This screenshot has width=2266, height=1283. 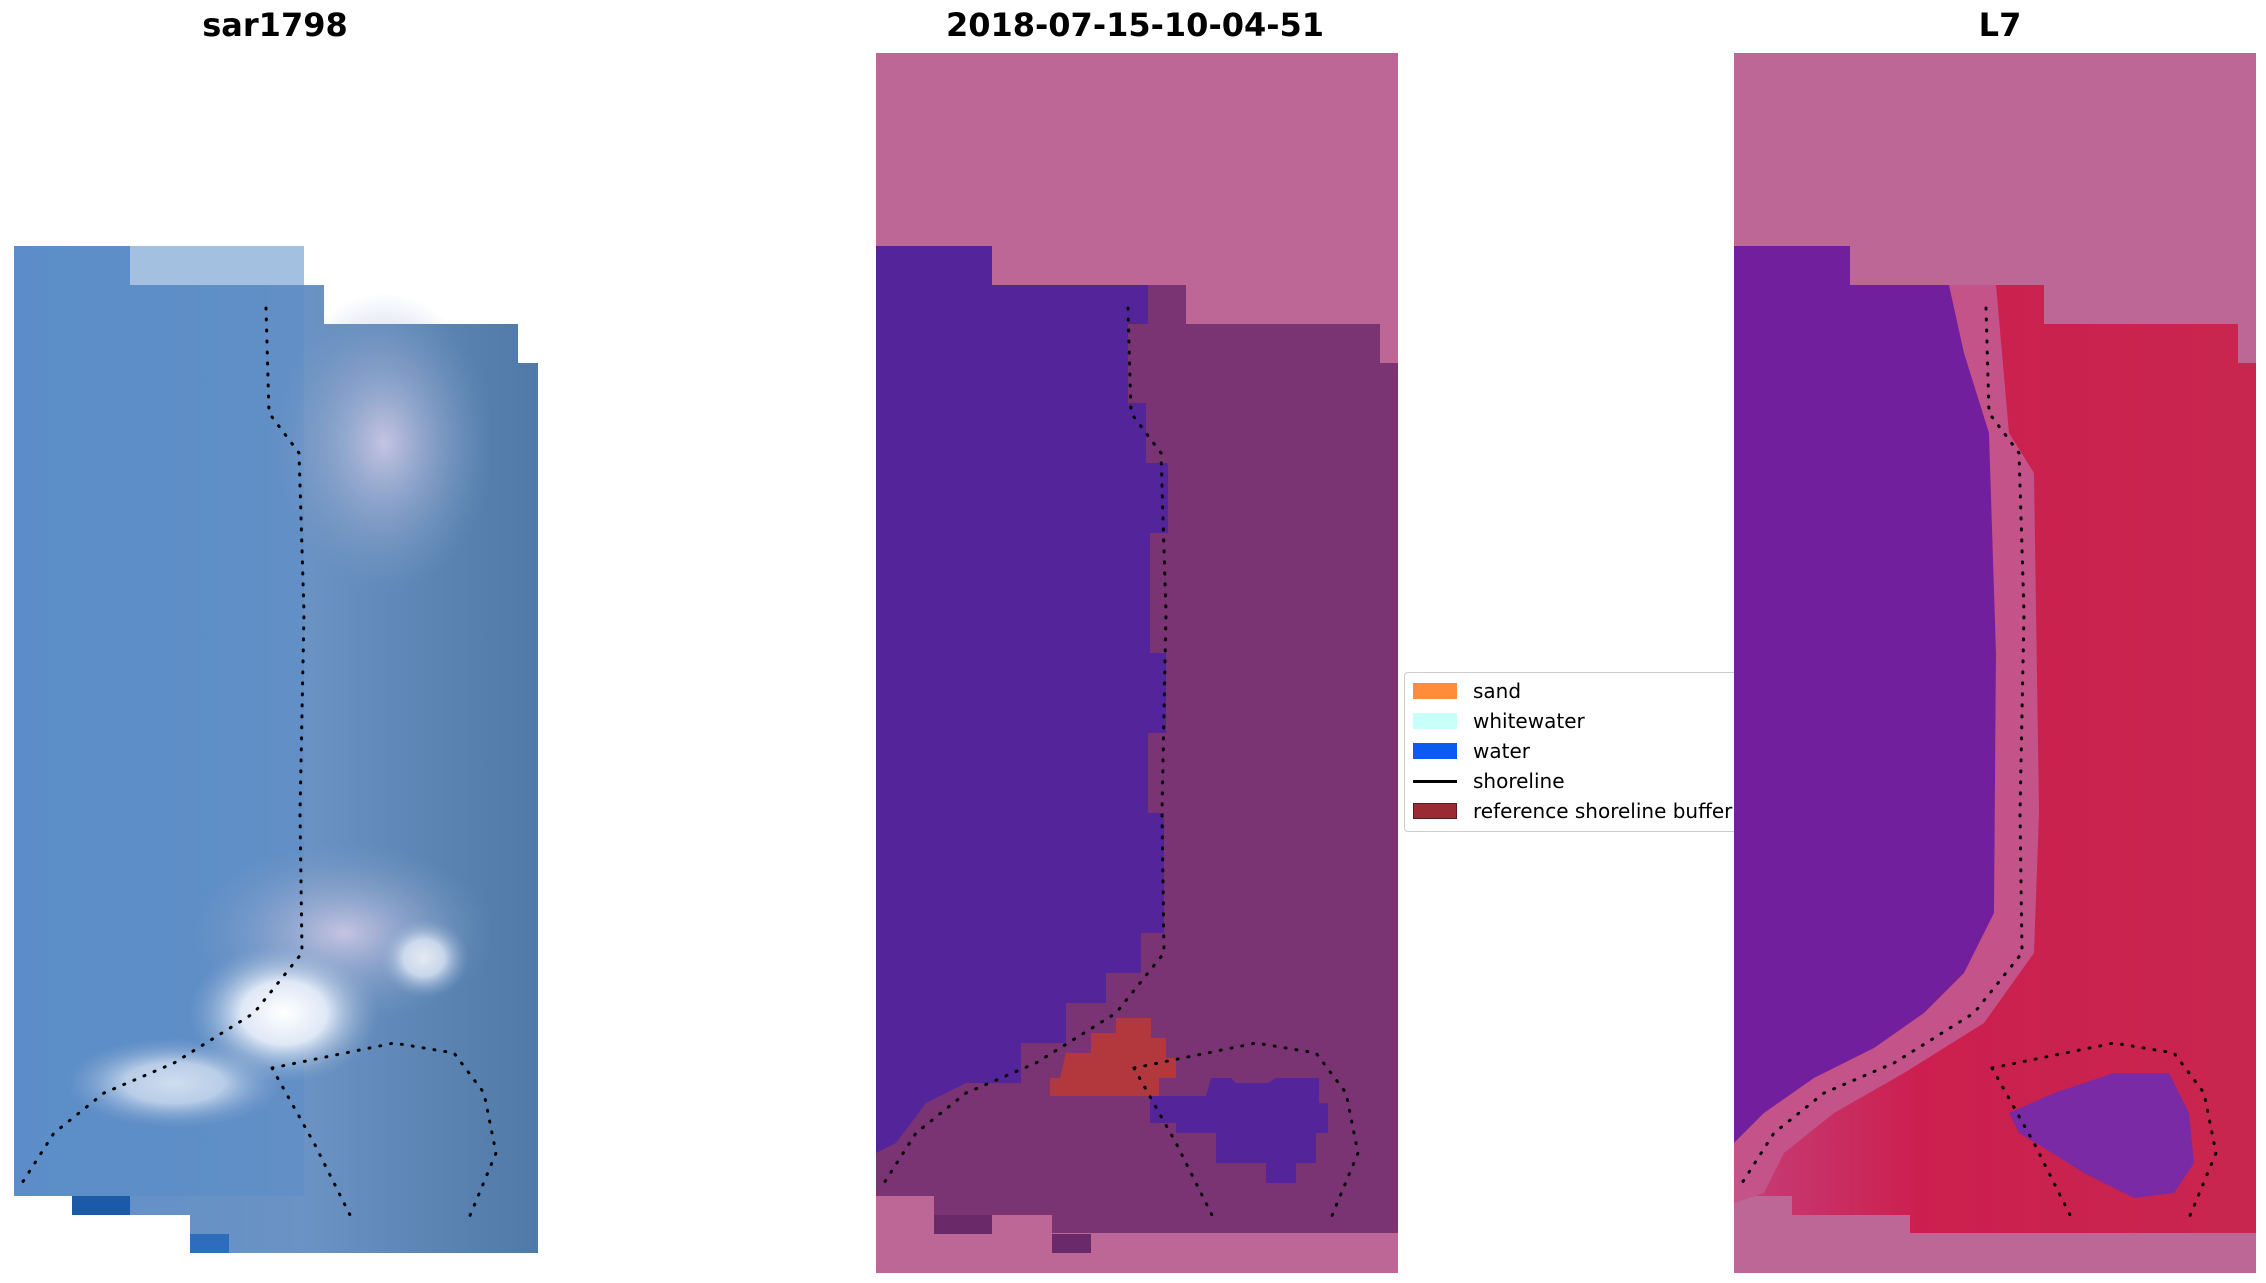 What do you see at coordinates (1467, 691) in the screenshot?
I see `legend-item-sand: sand` at bounding box center [1467, 691].